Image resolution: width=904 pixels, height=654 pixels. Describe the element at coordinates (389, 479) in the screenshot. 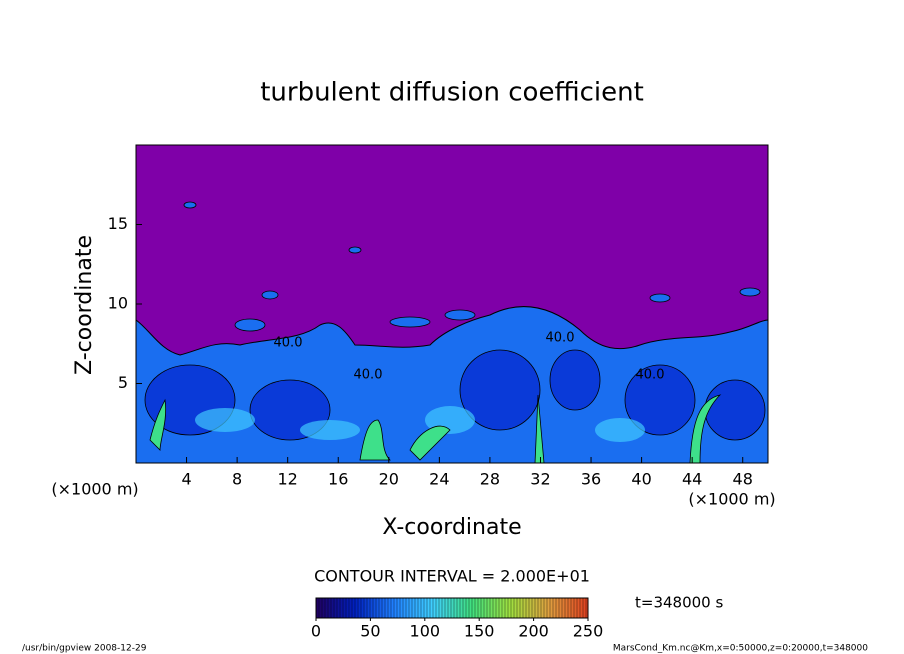

I see `x-tick-label: 20` at that location.